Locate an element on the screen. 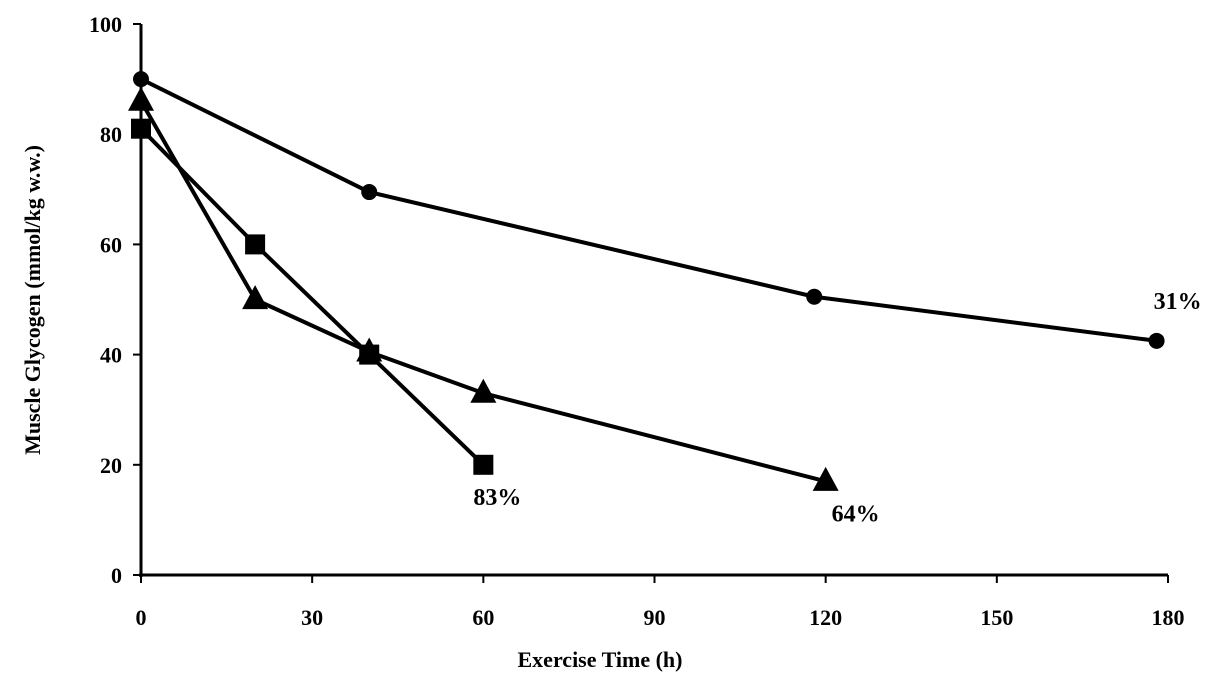  annotation-label: 83% is located at coordinates (497, 498).